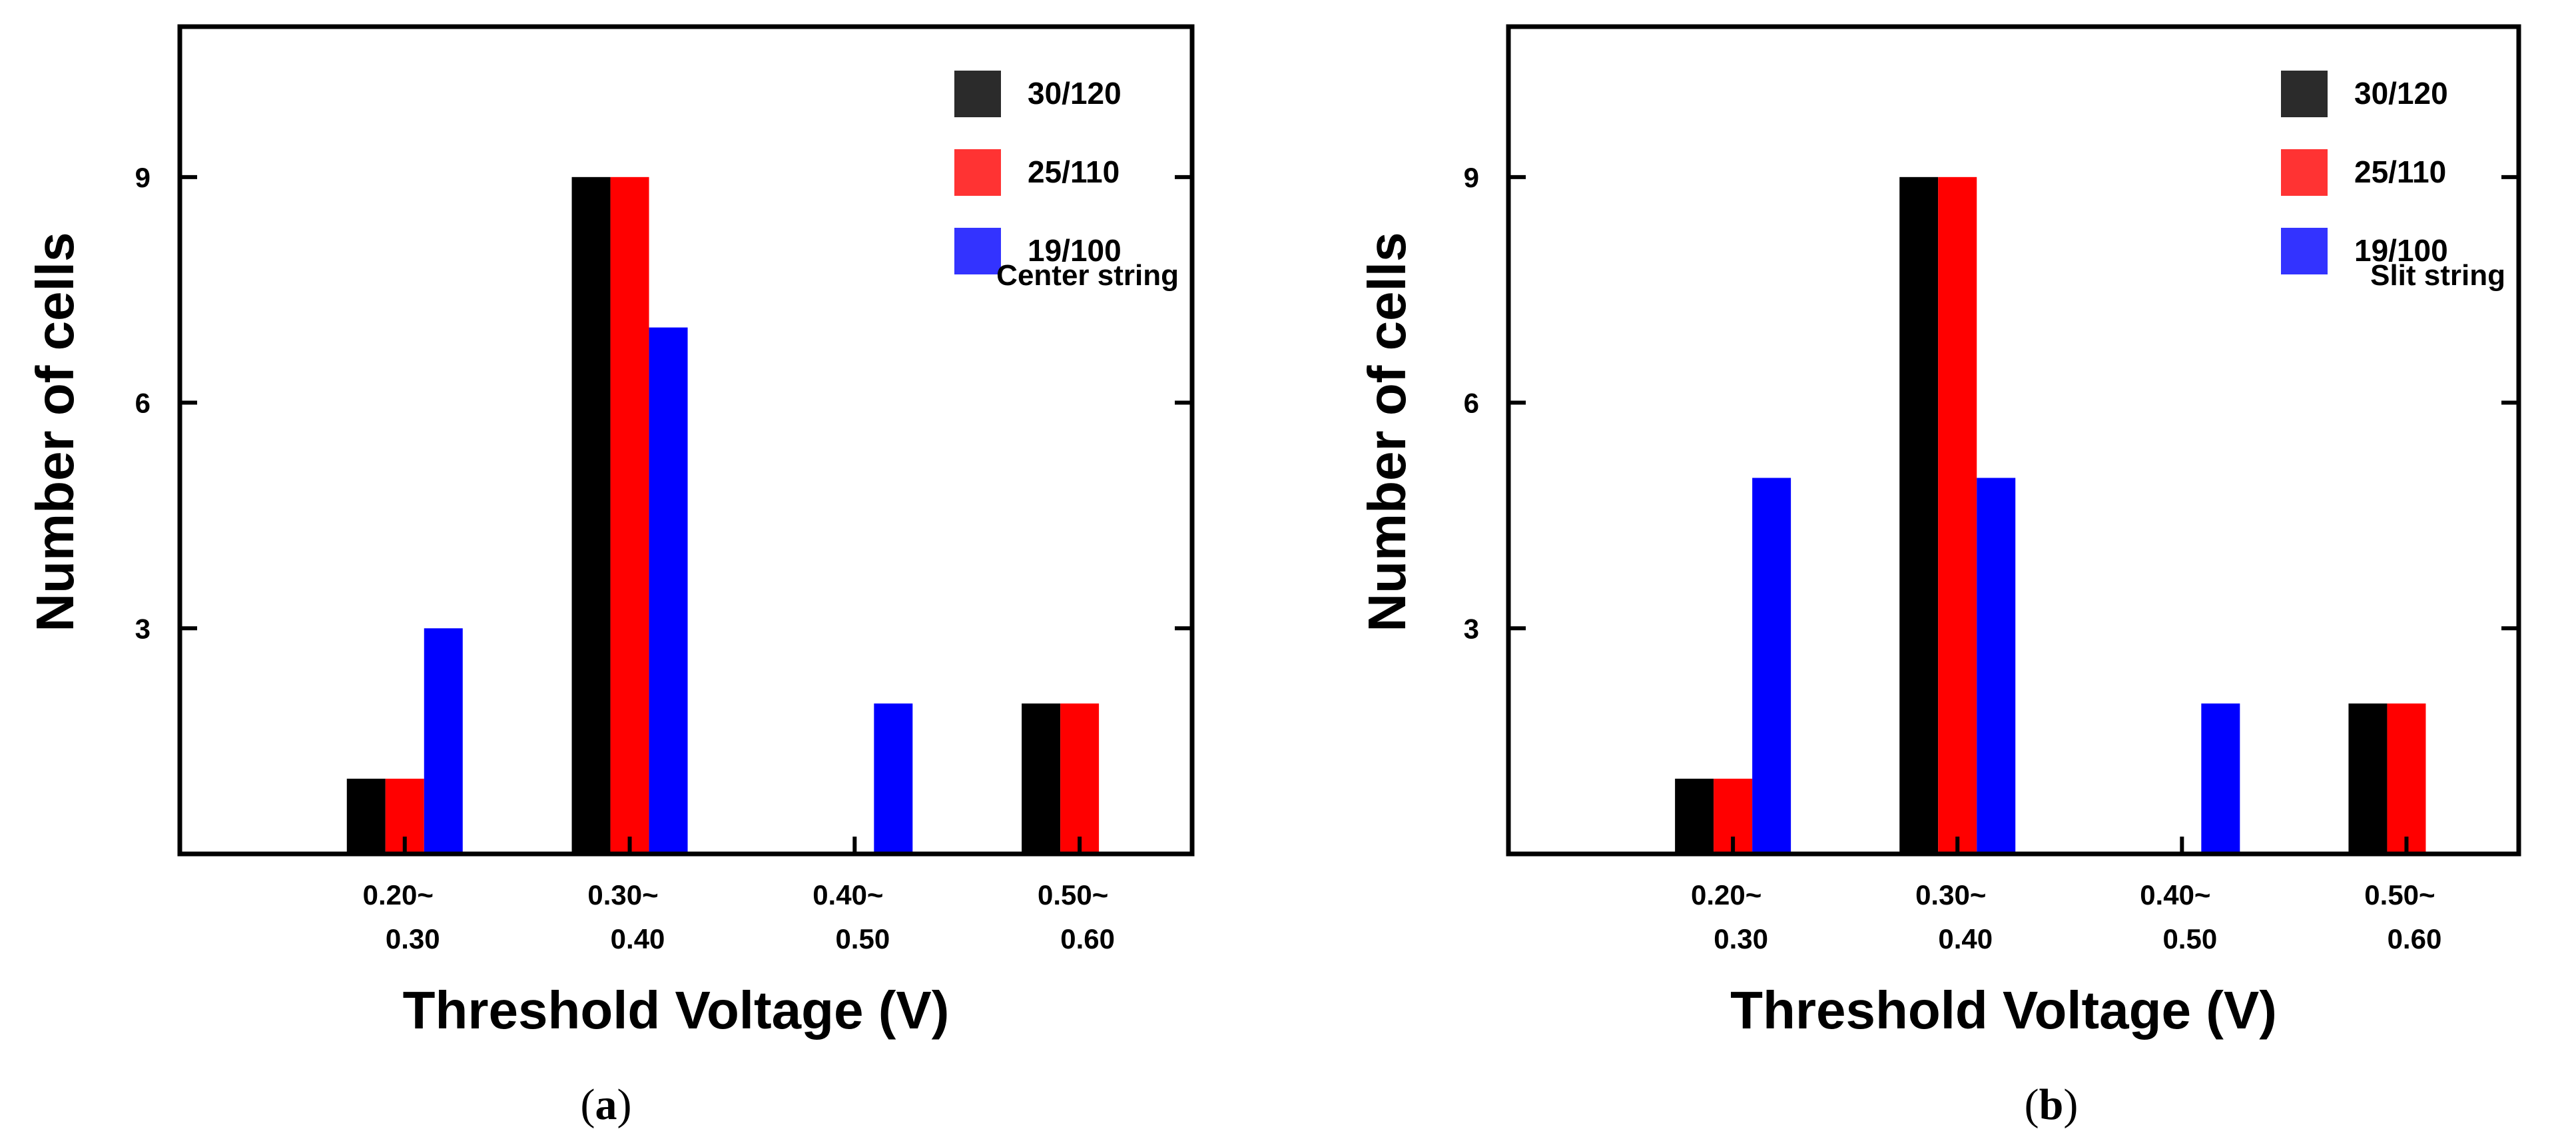 This screenshot has height=1147, width=2576. I want to click on caption-letter: b, so click(2051, 1104).